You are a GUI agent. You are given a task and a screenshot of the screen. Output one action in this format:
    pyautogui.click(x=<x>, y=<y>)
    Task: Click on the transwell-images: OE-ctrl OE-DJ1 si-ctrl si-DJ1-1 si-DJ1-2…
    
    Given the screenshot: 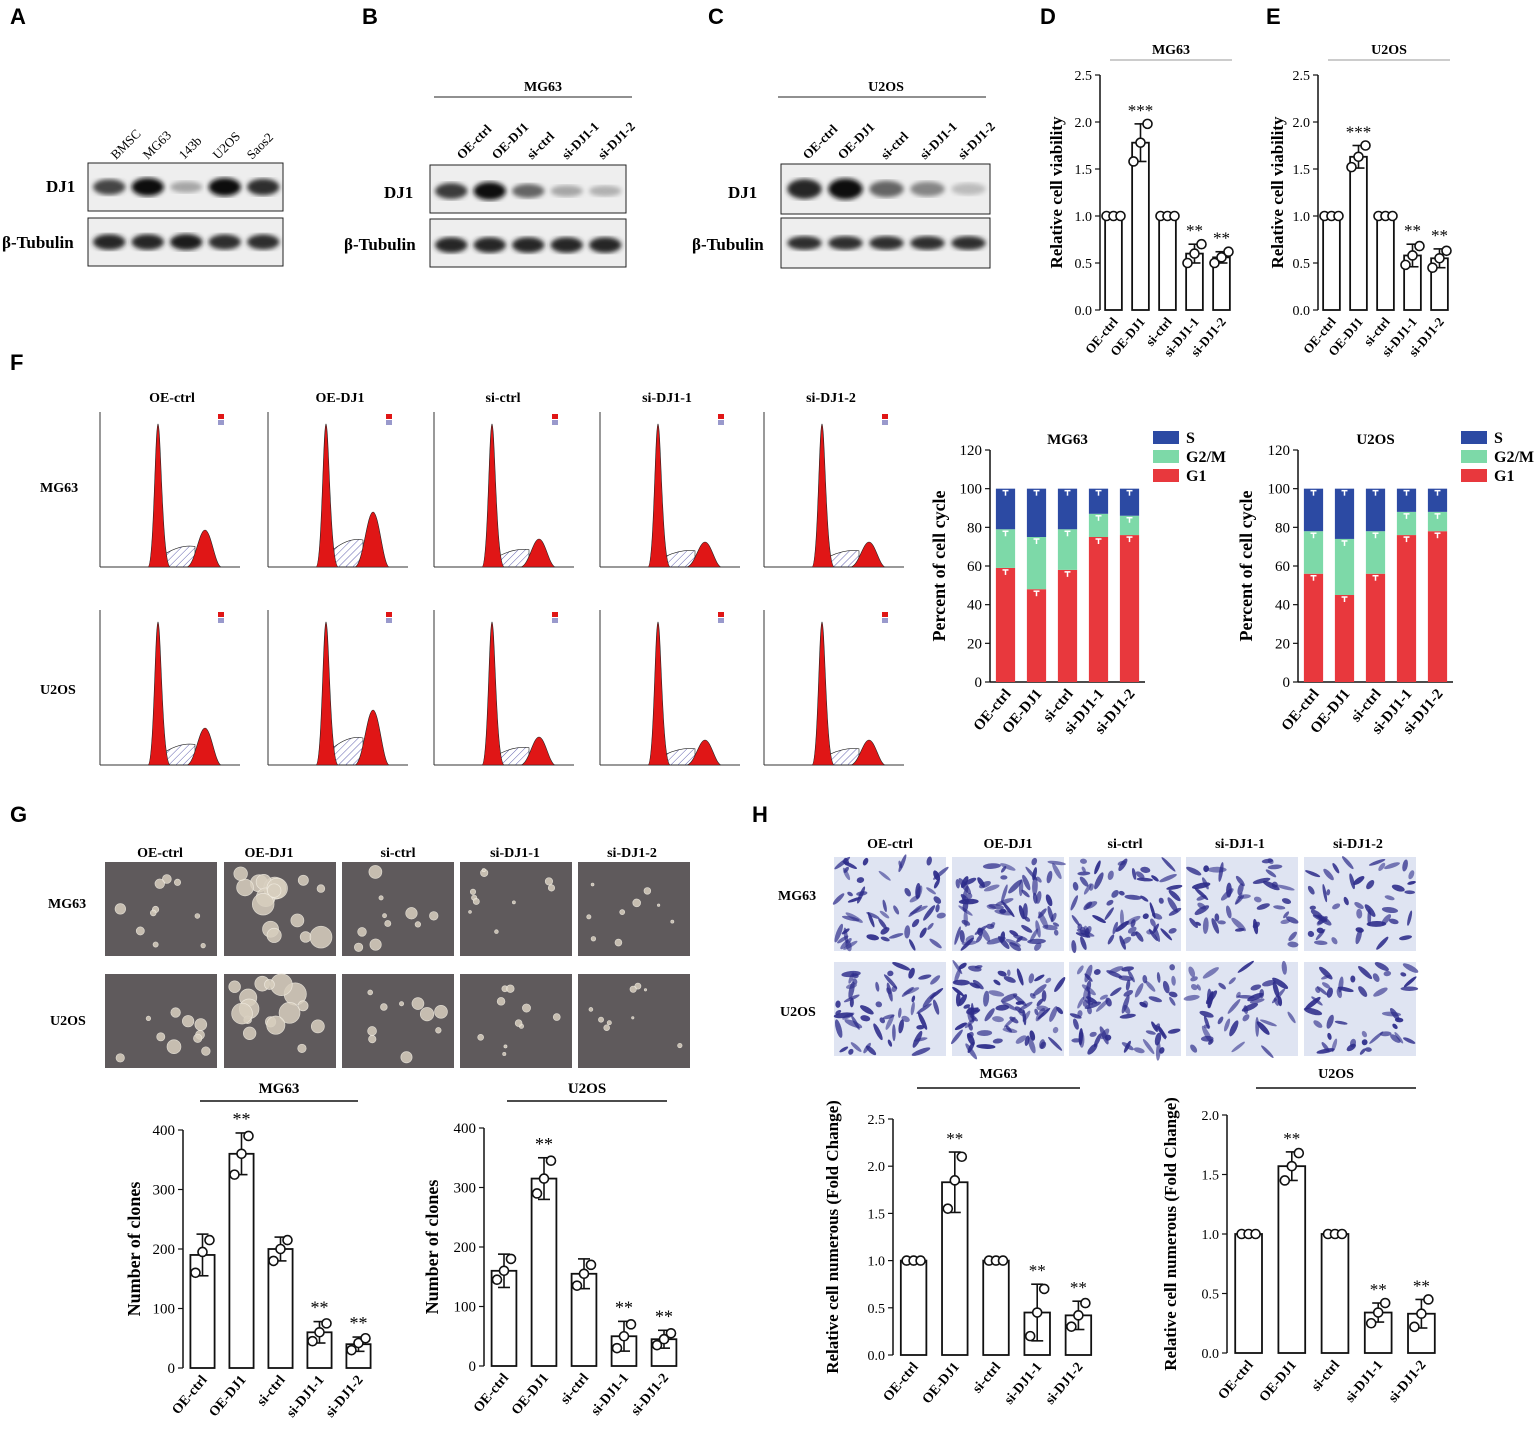 What is the action you would take?
    pyautogui.click(x=1098, y=949)
    